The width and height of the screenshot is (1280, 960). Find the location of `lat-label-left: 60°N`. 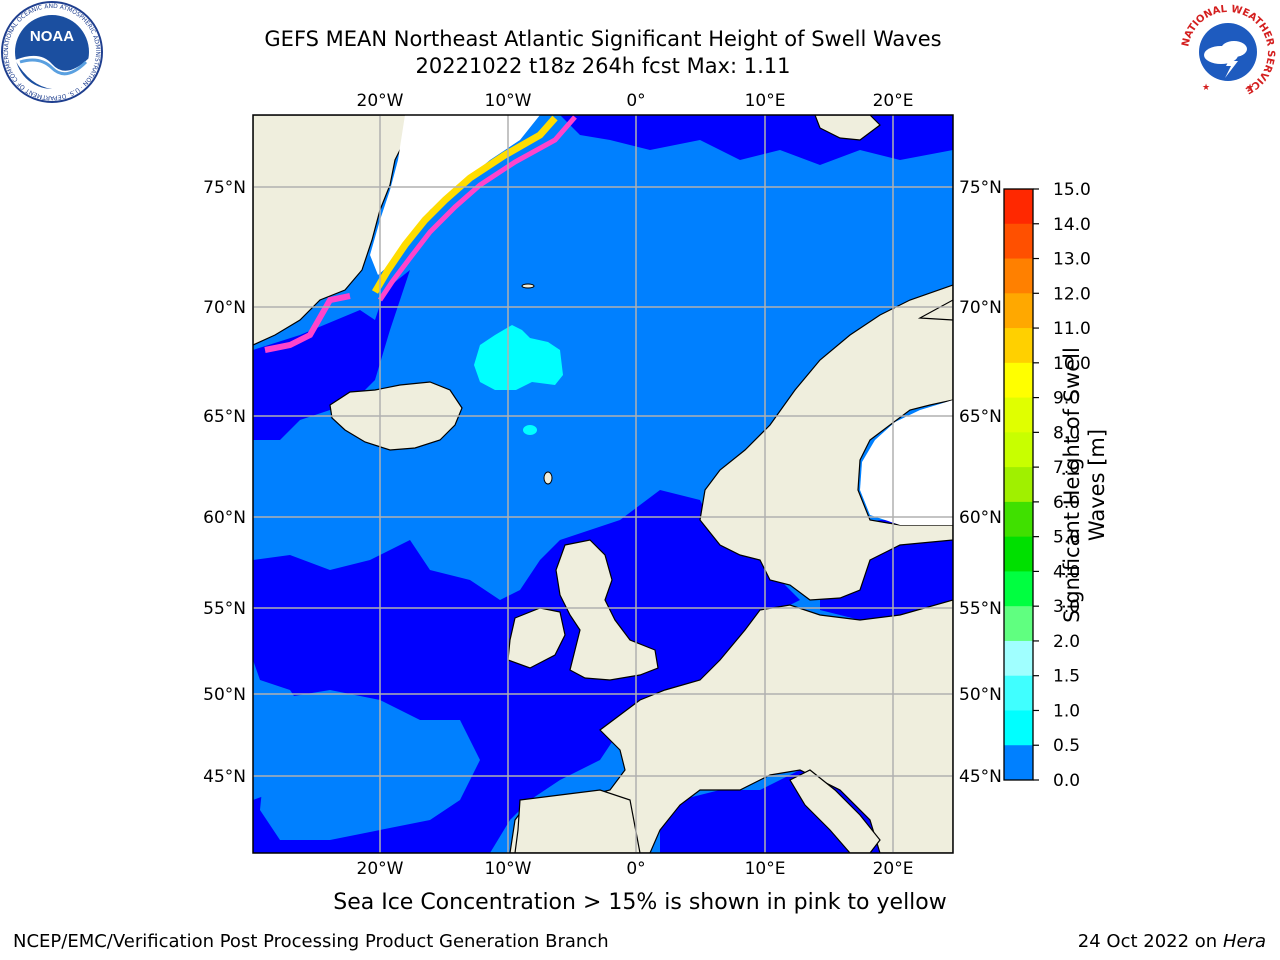

lat-label-left: 60°N is located at coordinates (224, 518).